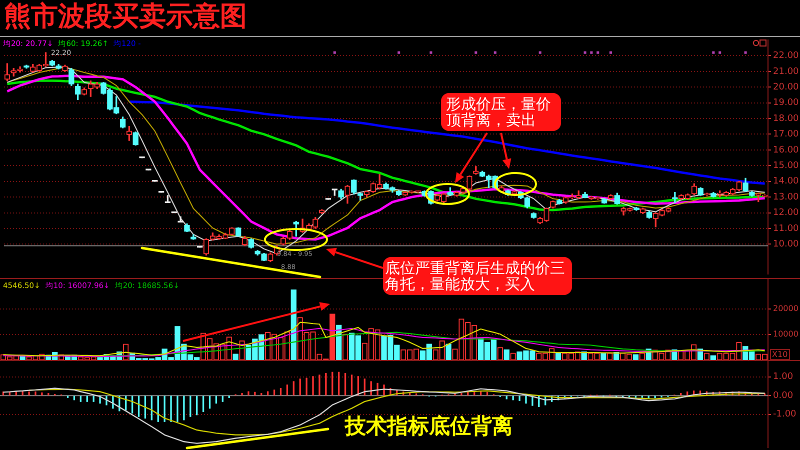  I want to click on y-tick-label: 21.00, so click(786, 71).